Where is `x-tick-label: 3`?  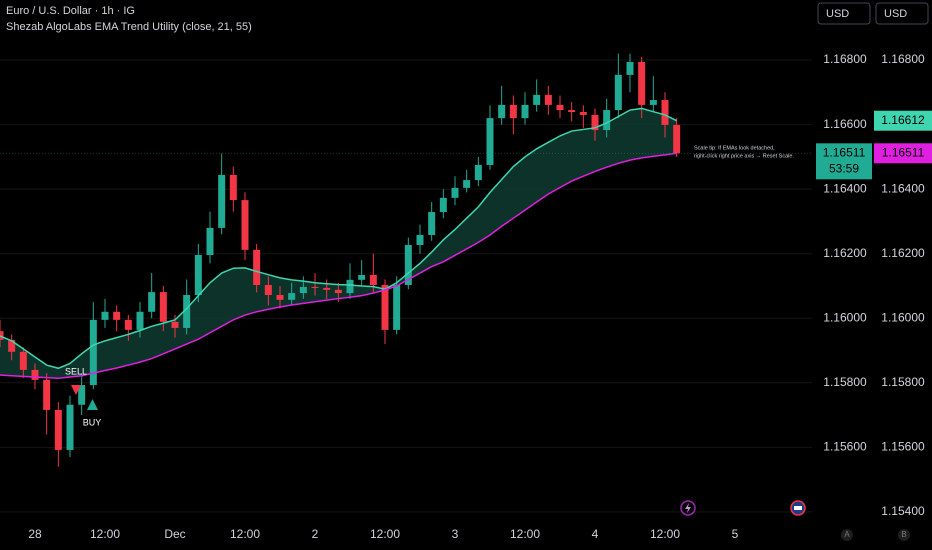 x-tick-label: 3 is located at coordinates (455, 534).